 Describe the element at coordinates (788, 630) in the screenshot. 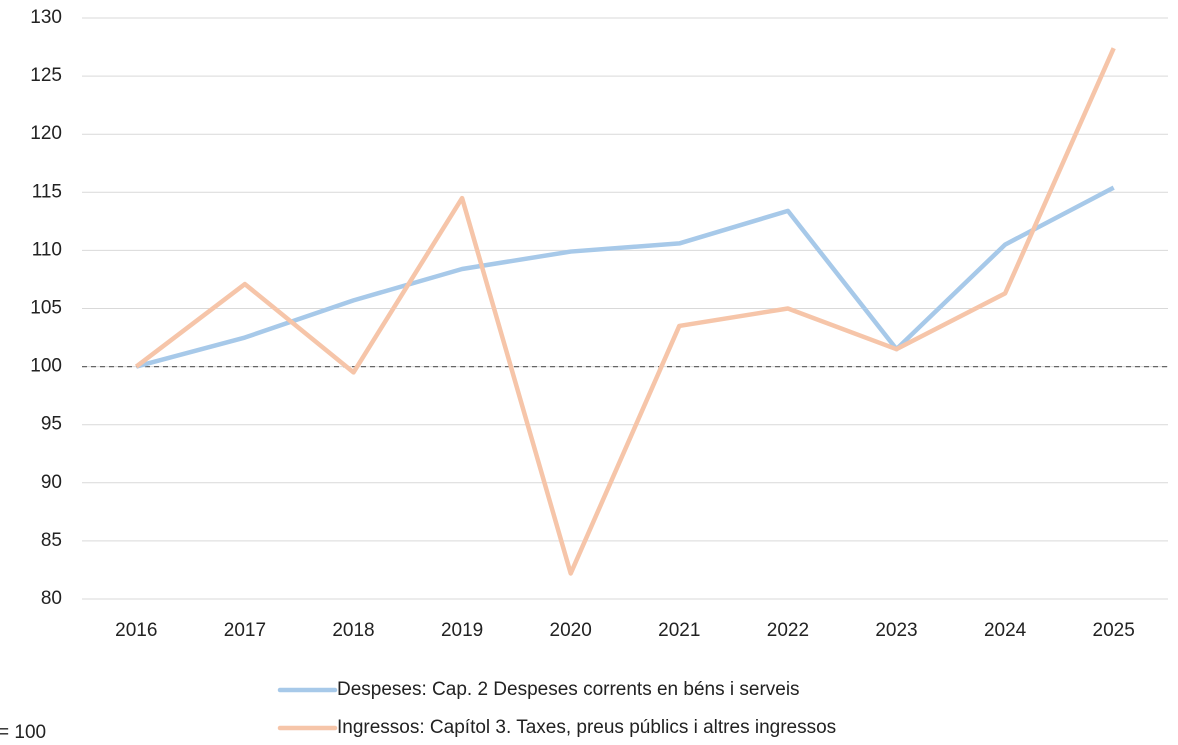

I see `x-tick-label: 2022` at that location.